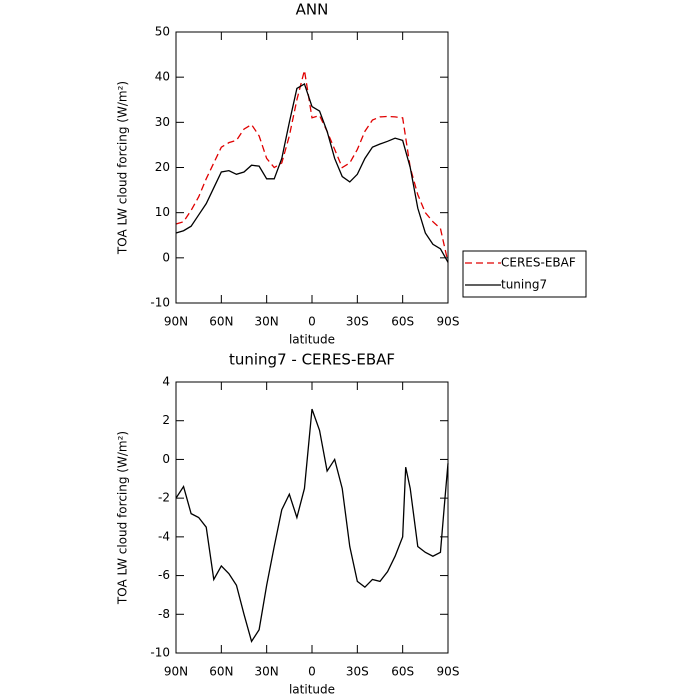 Image resolution: width=700 pixels, height=700 pixels. I want to click on y-tick-label: -8, so click(164, 614).